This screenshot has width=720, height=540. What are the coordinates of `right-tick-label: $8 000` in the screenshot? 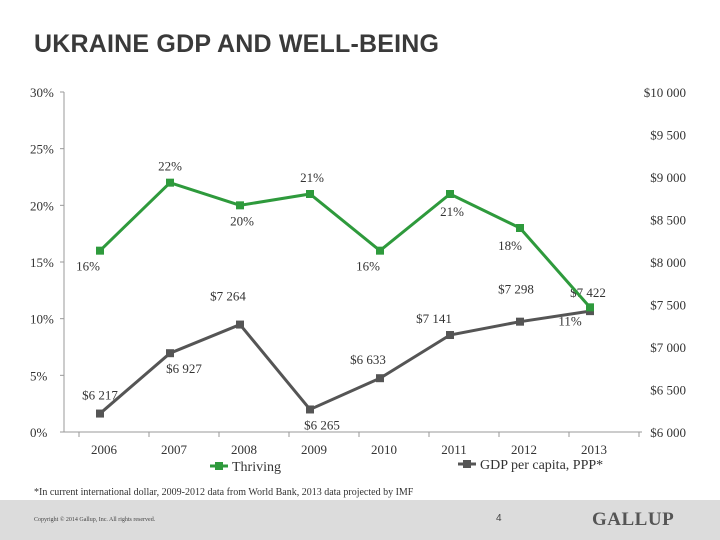 It's located at (668, 262).